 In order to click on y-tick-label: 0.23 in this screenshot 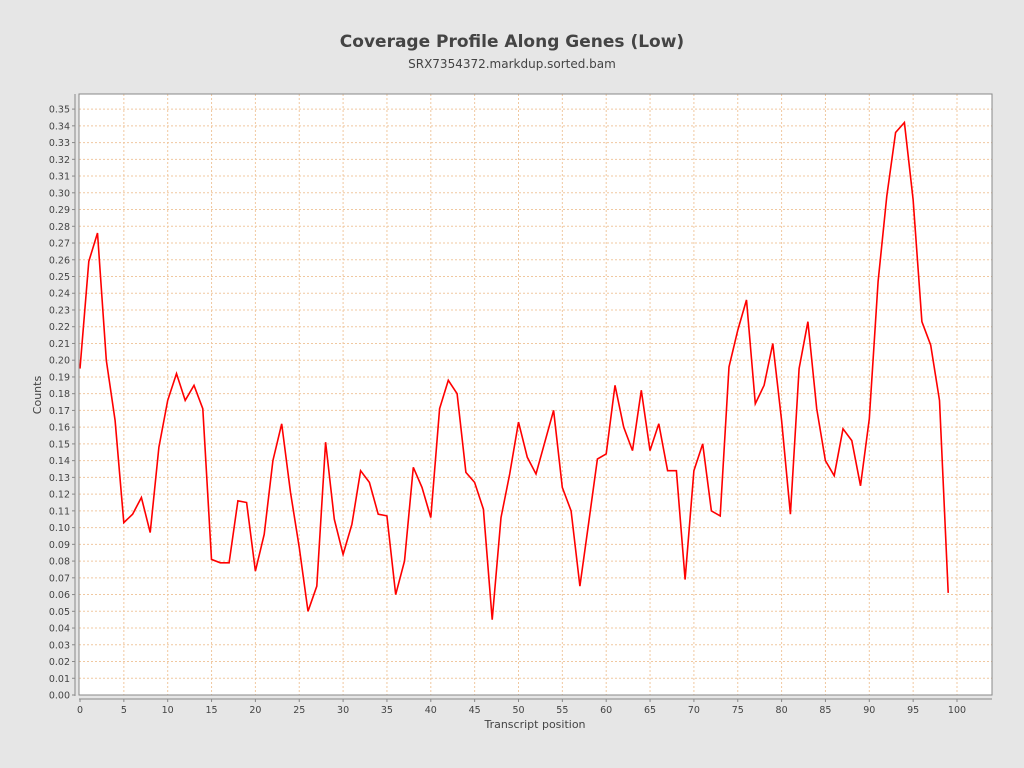, I will do `click(59, 310)`.